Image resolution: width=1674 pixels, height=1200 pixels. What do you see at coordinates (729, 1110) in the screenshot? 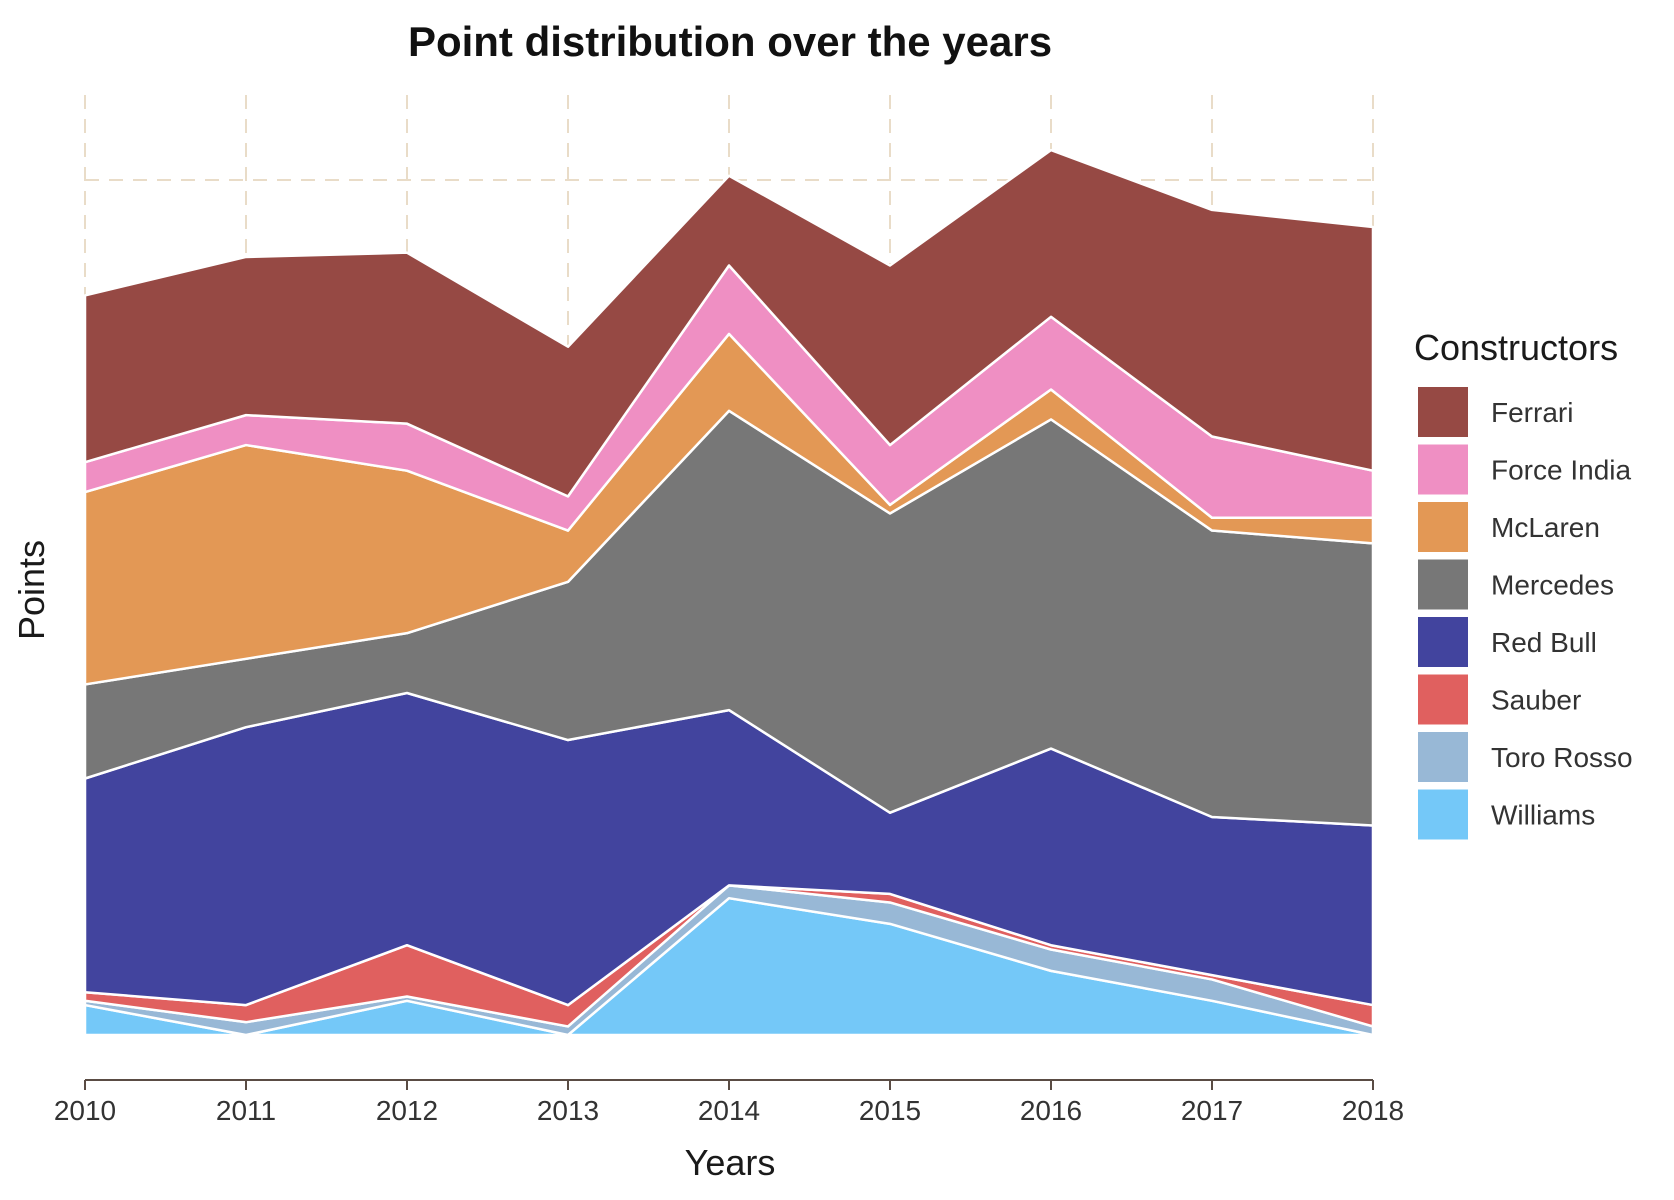
I see `x-tick-label: 2014` at bounding box center [729, 1110].